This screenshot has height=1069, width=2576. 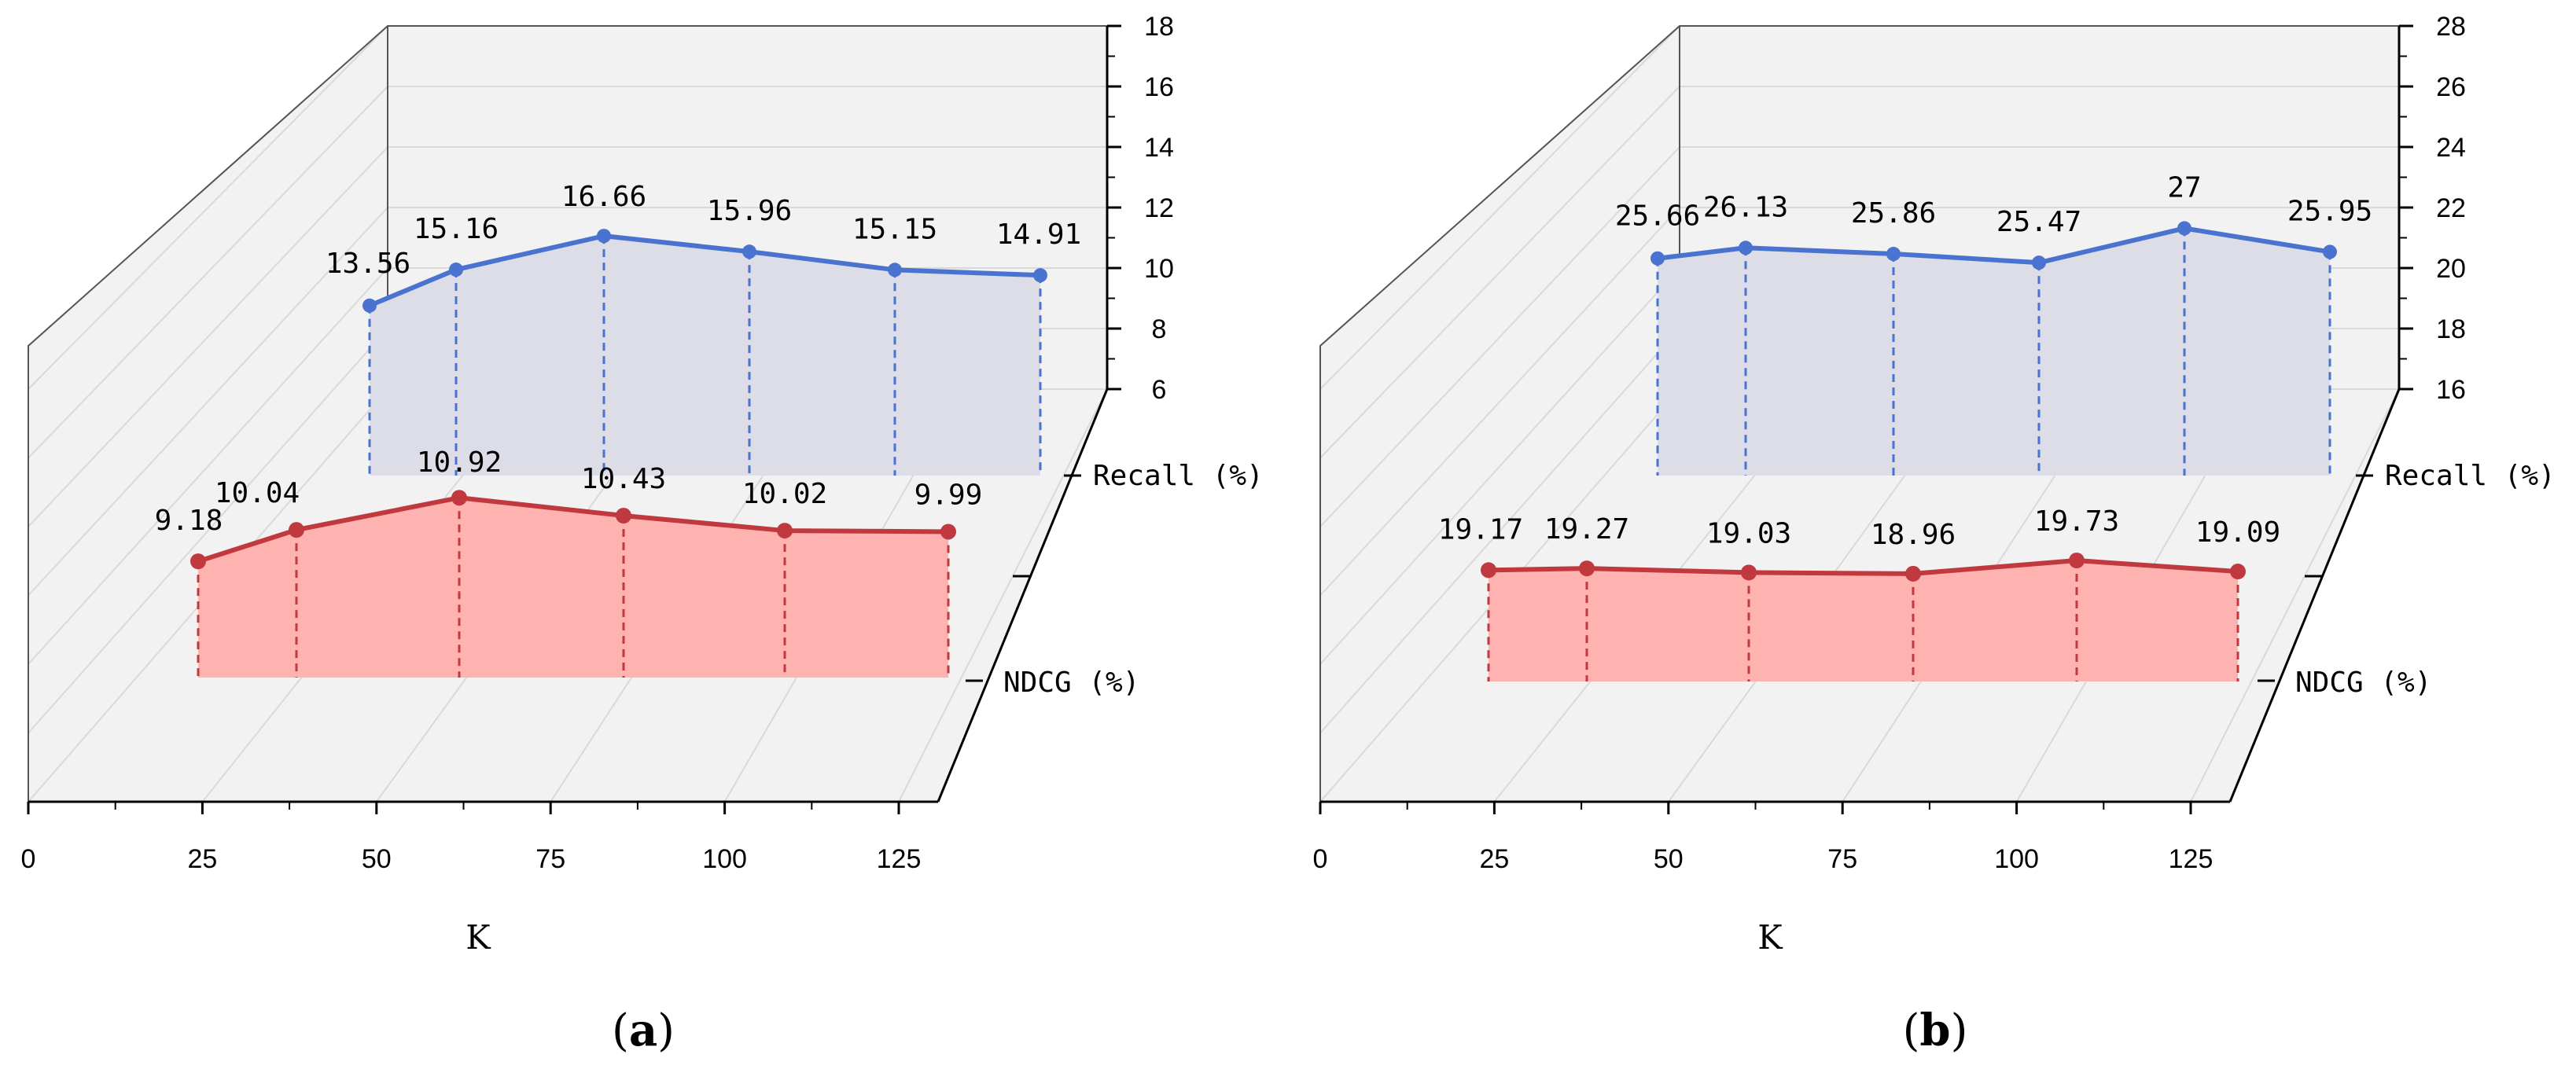 I want to click on x-axis-title: K, so click(x=478, y=937).